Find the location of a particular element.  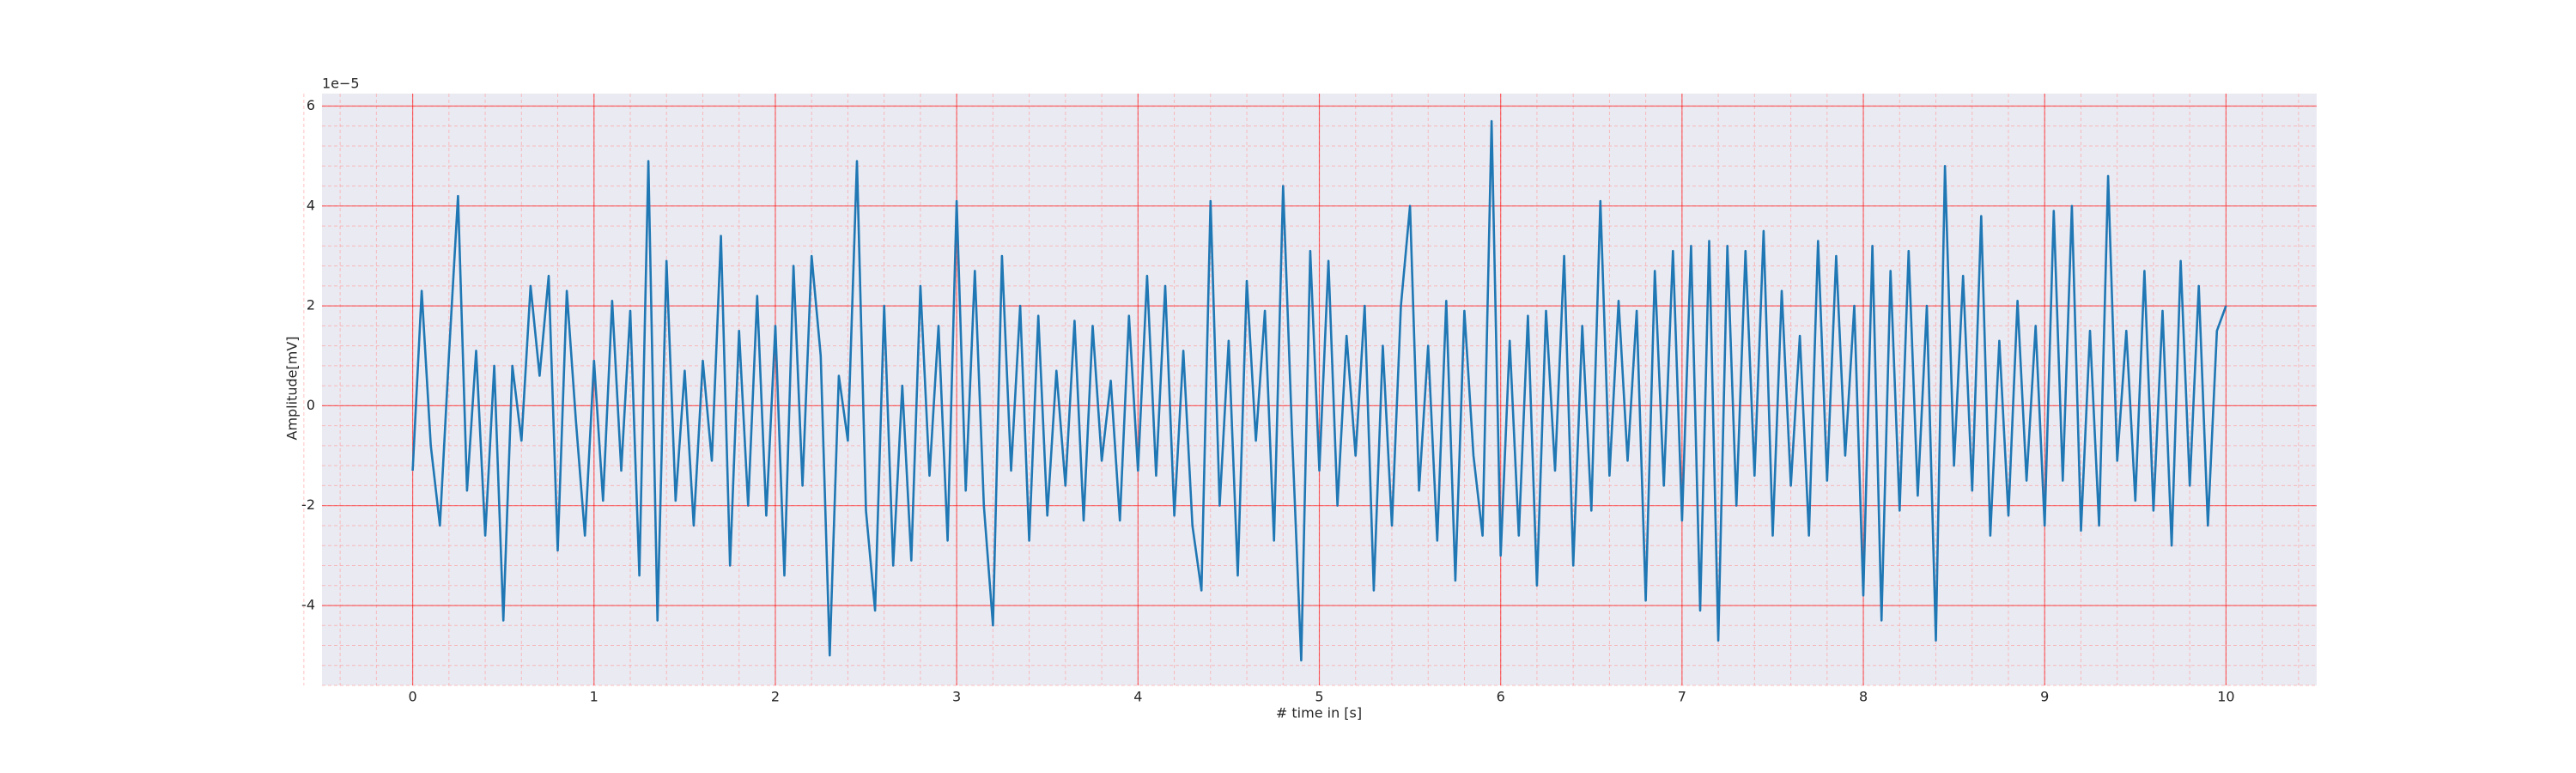

x-tick-label: 5 is located at coordinates (1319, 697).